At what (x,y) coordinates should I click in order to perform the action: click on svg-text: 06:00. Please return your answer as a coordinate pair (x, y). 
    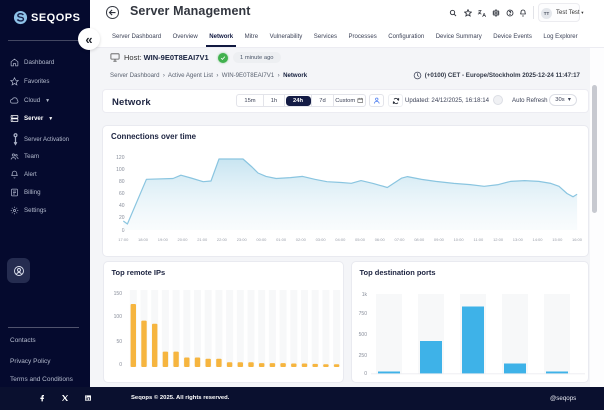
    Looking at the image, I should click on (380, 239).